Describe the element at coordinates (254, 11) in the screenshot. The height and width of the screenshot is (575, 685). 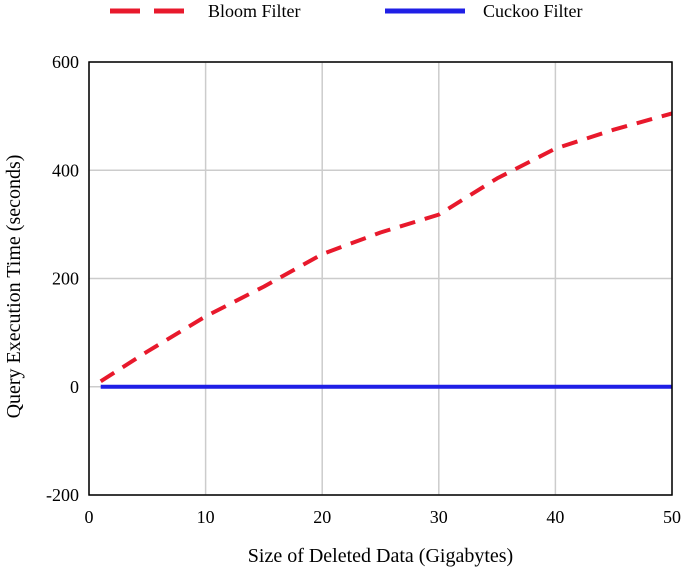
I see `legend-label-1: Bloom Filter` at that location.